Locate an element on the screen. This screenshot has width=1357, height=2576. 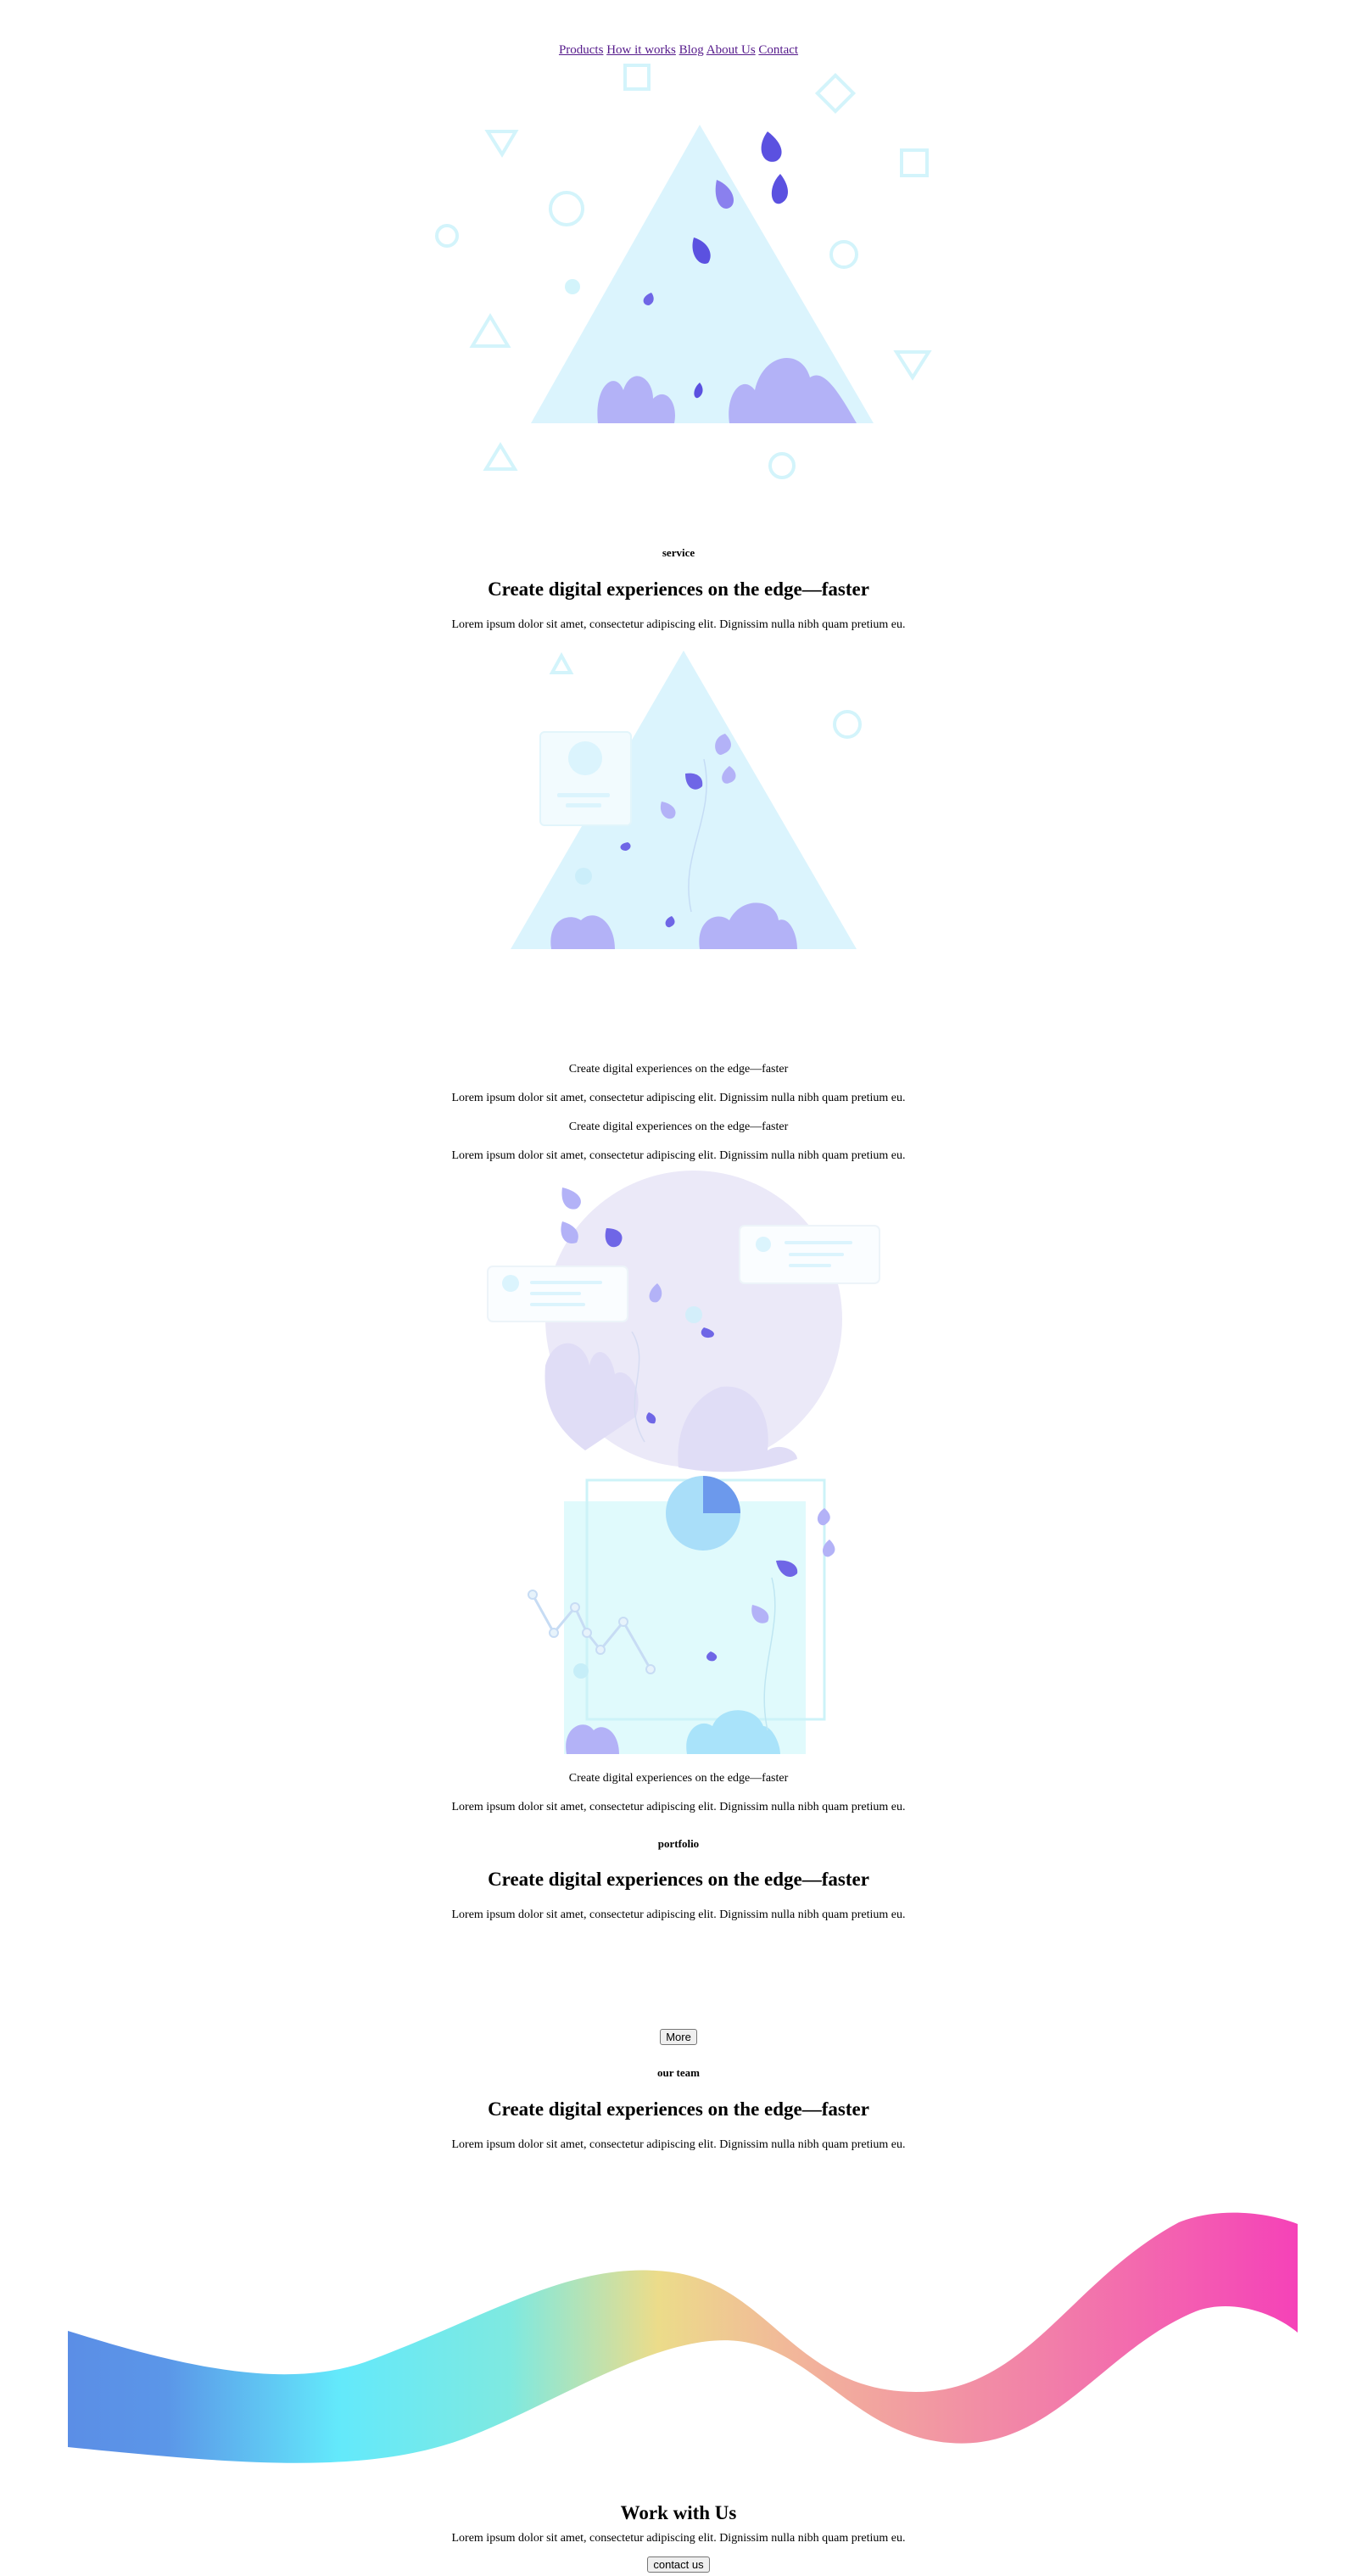
gradient-wave is located at coordinates (683, 2337).